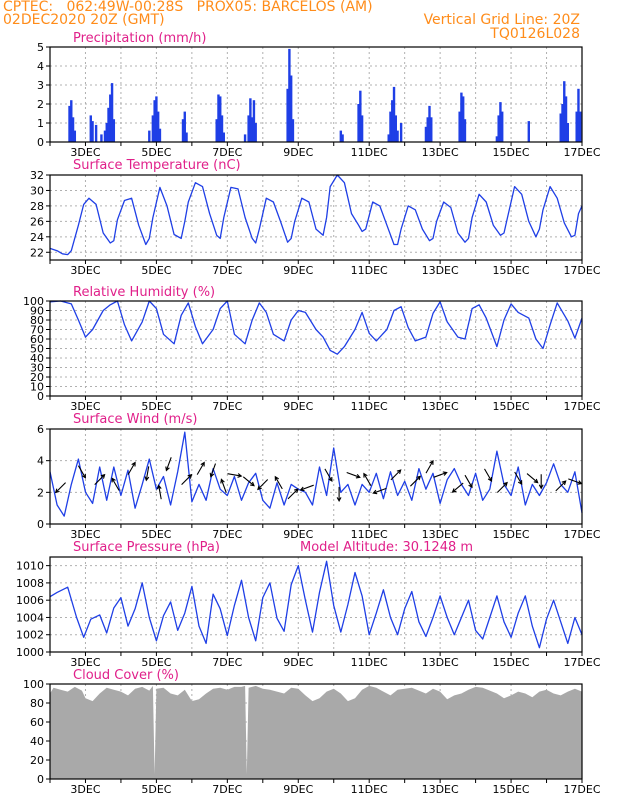 Image resolution: width=618 pixels, height=800 pixels. I want to click on temperature-xtick-label: 7DEC, so click(227, 270).